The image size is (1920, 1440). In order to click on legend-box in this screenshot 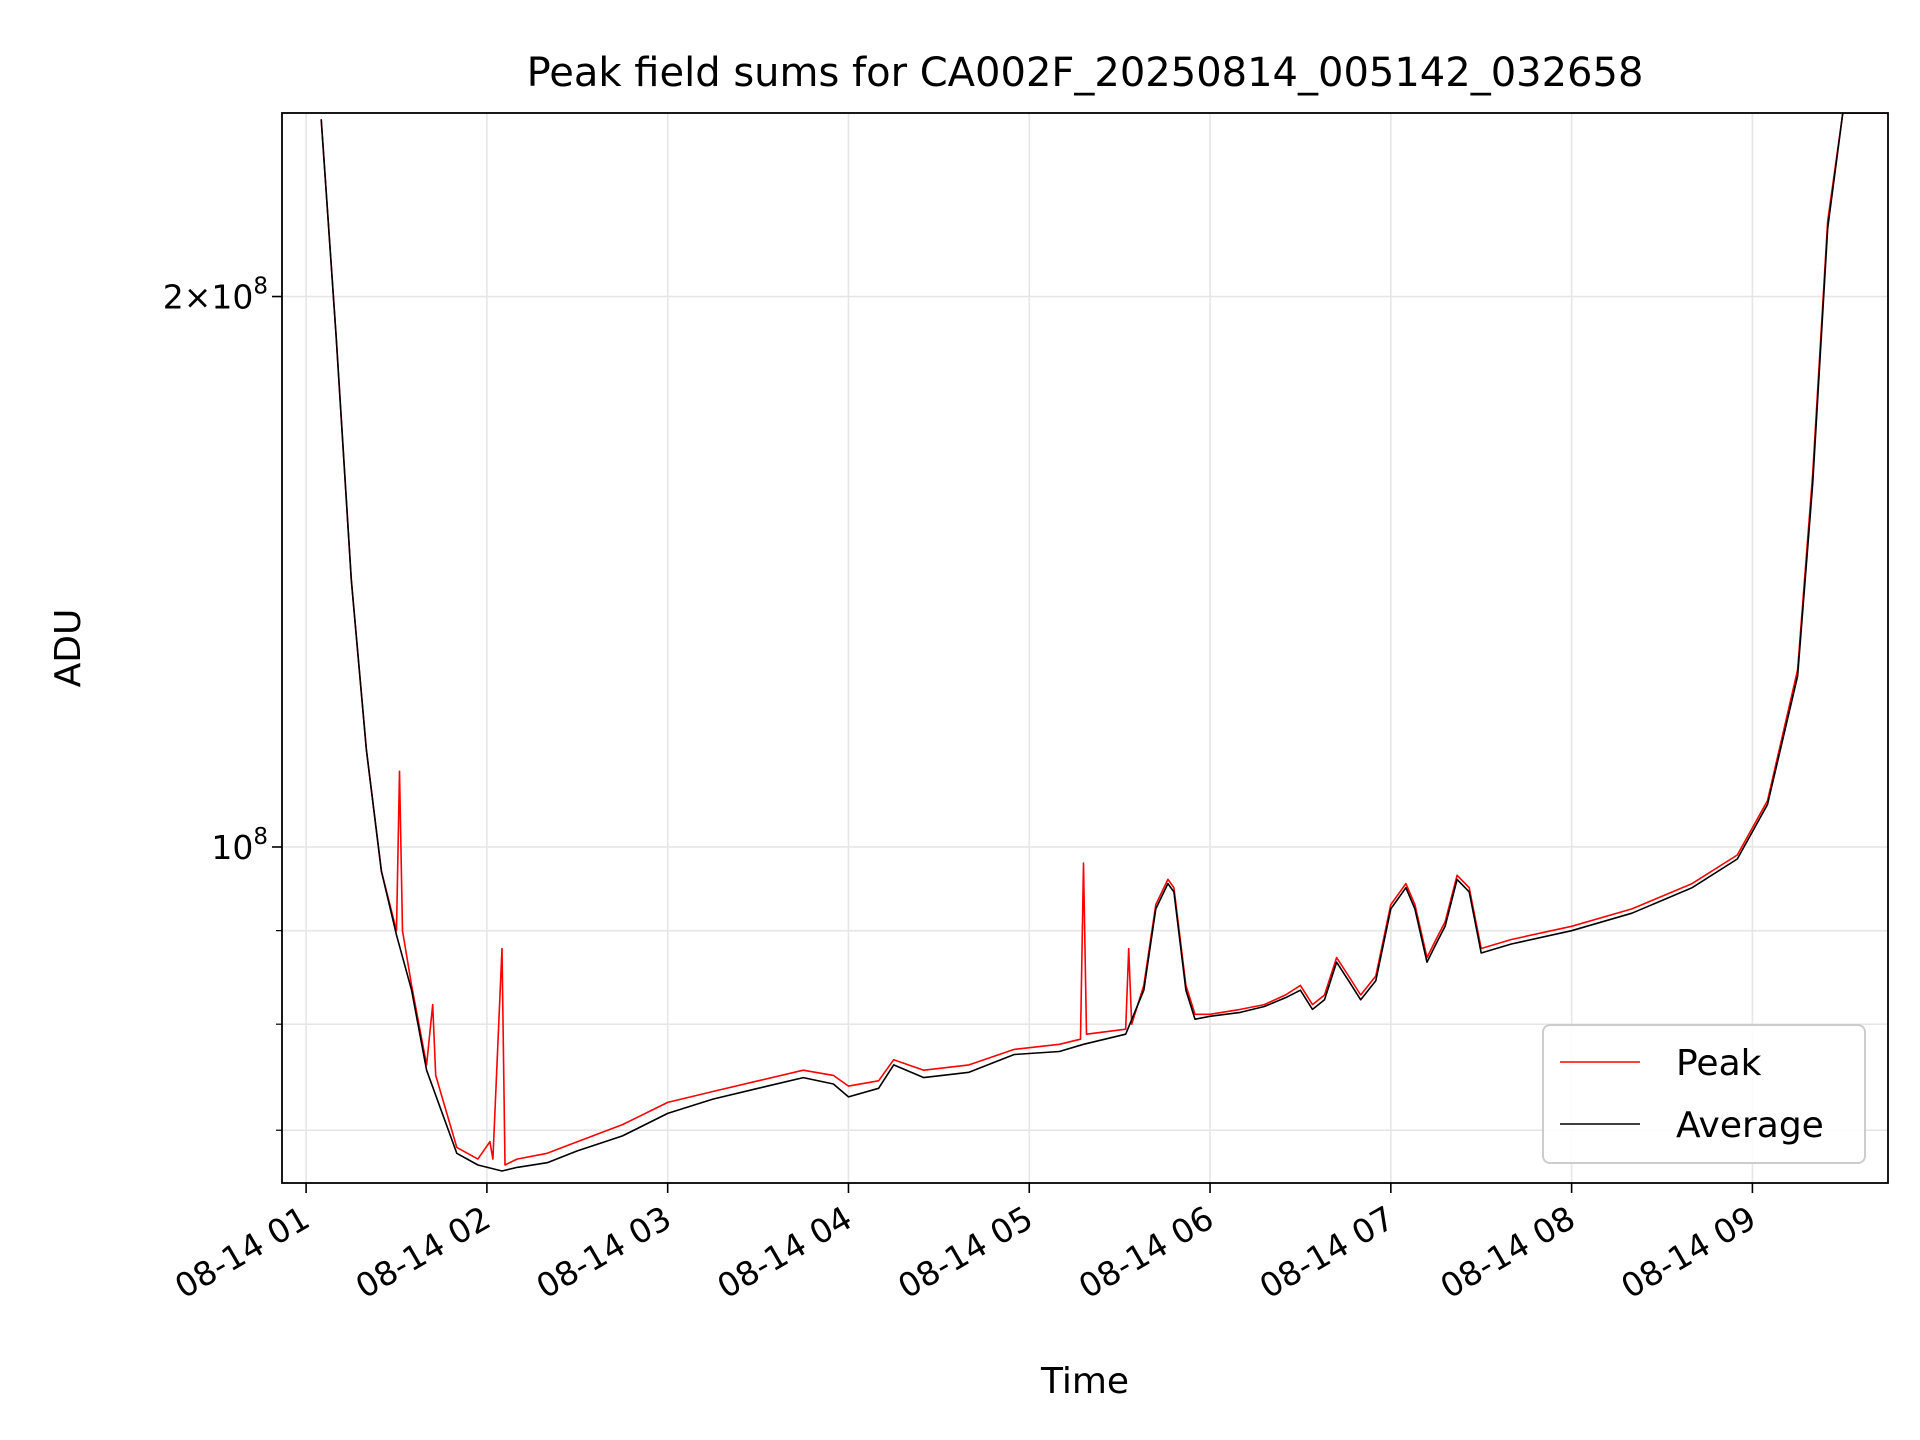, I will do `click(1704, 1094)`.